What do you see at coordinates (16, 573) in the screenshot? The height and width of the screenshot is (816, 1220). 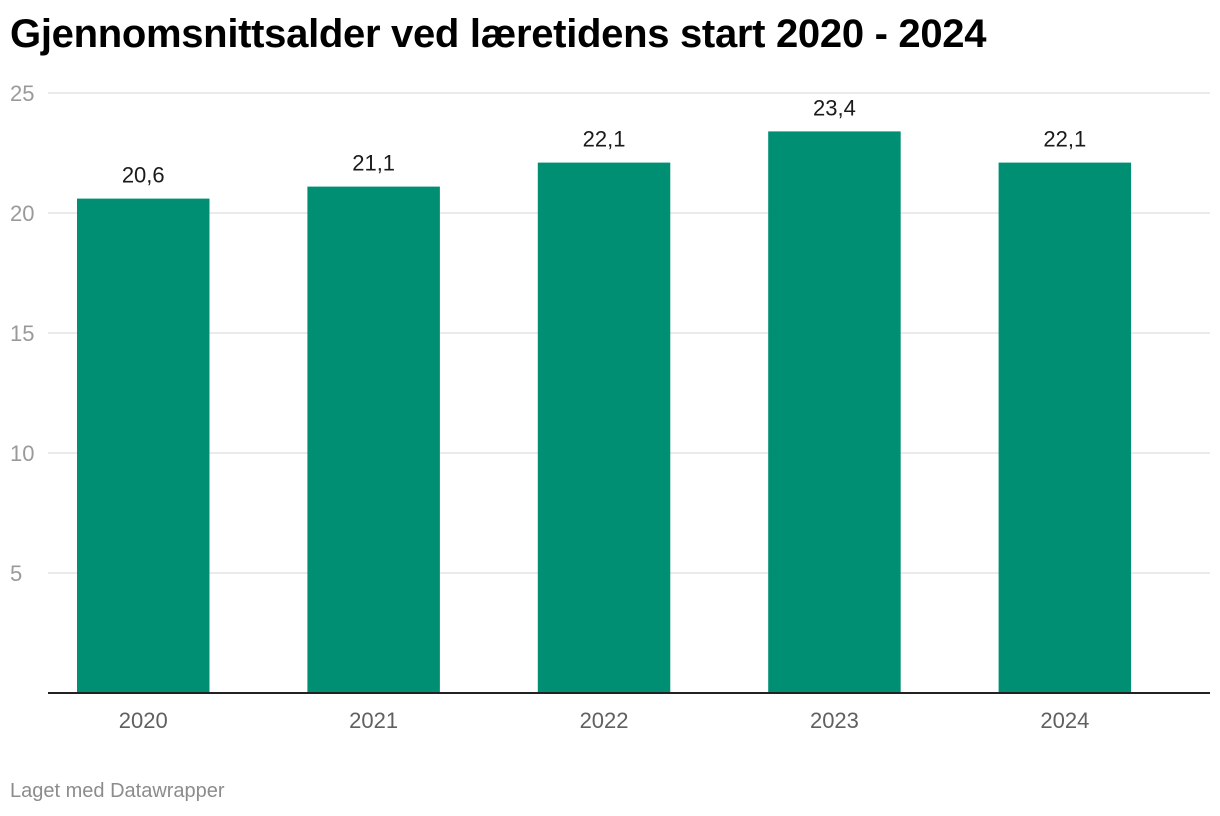 I see `y-tick-label: 5` at bounding box center [16, 573].